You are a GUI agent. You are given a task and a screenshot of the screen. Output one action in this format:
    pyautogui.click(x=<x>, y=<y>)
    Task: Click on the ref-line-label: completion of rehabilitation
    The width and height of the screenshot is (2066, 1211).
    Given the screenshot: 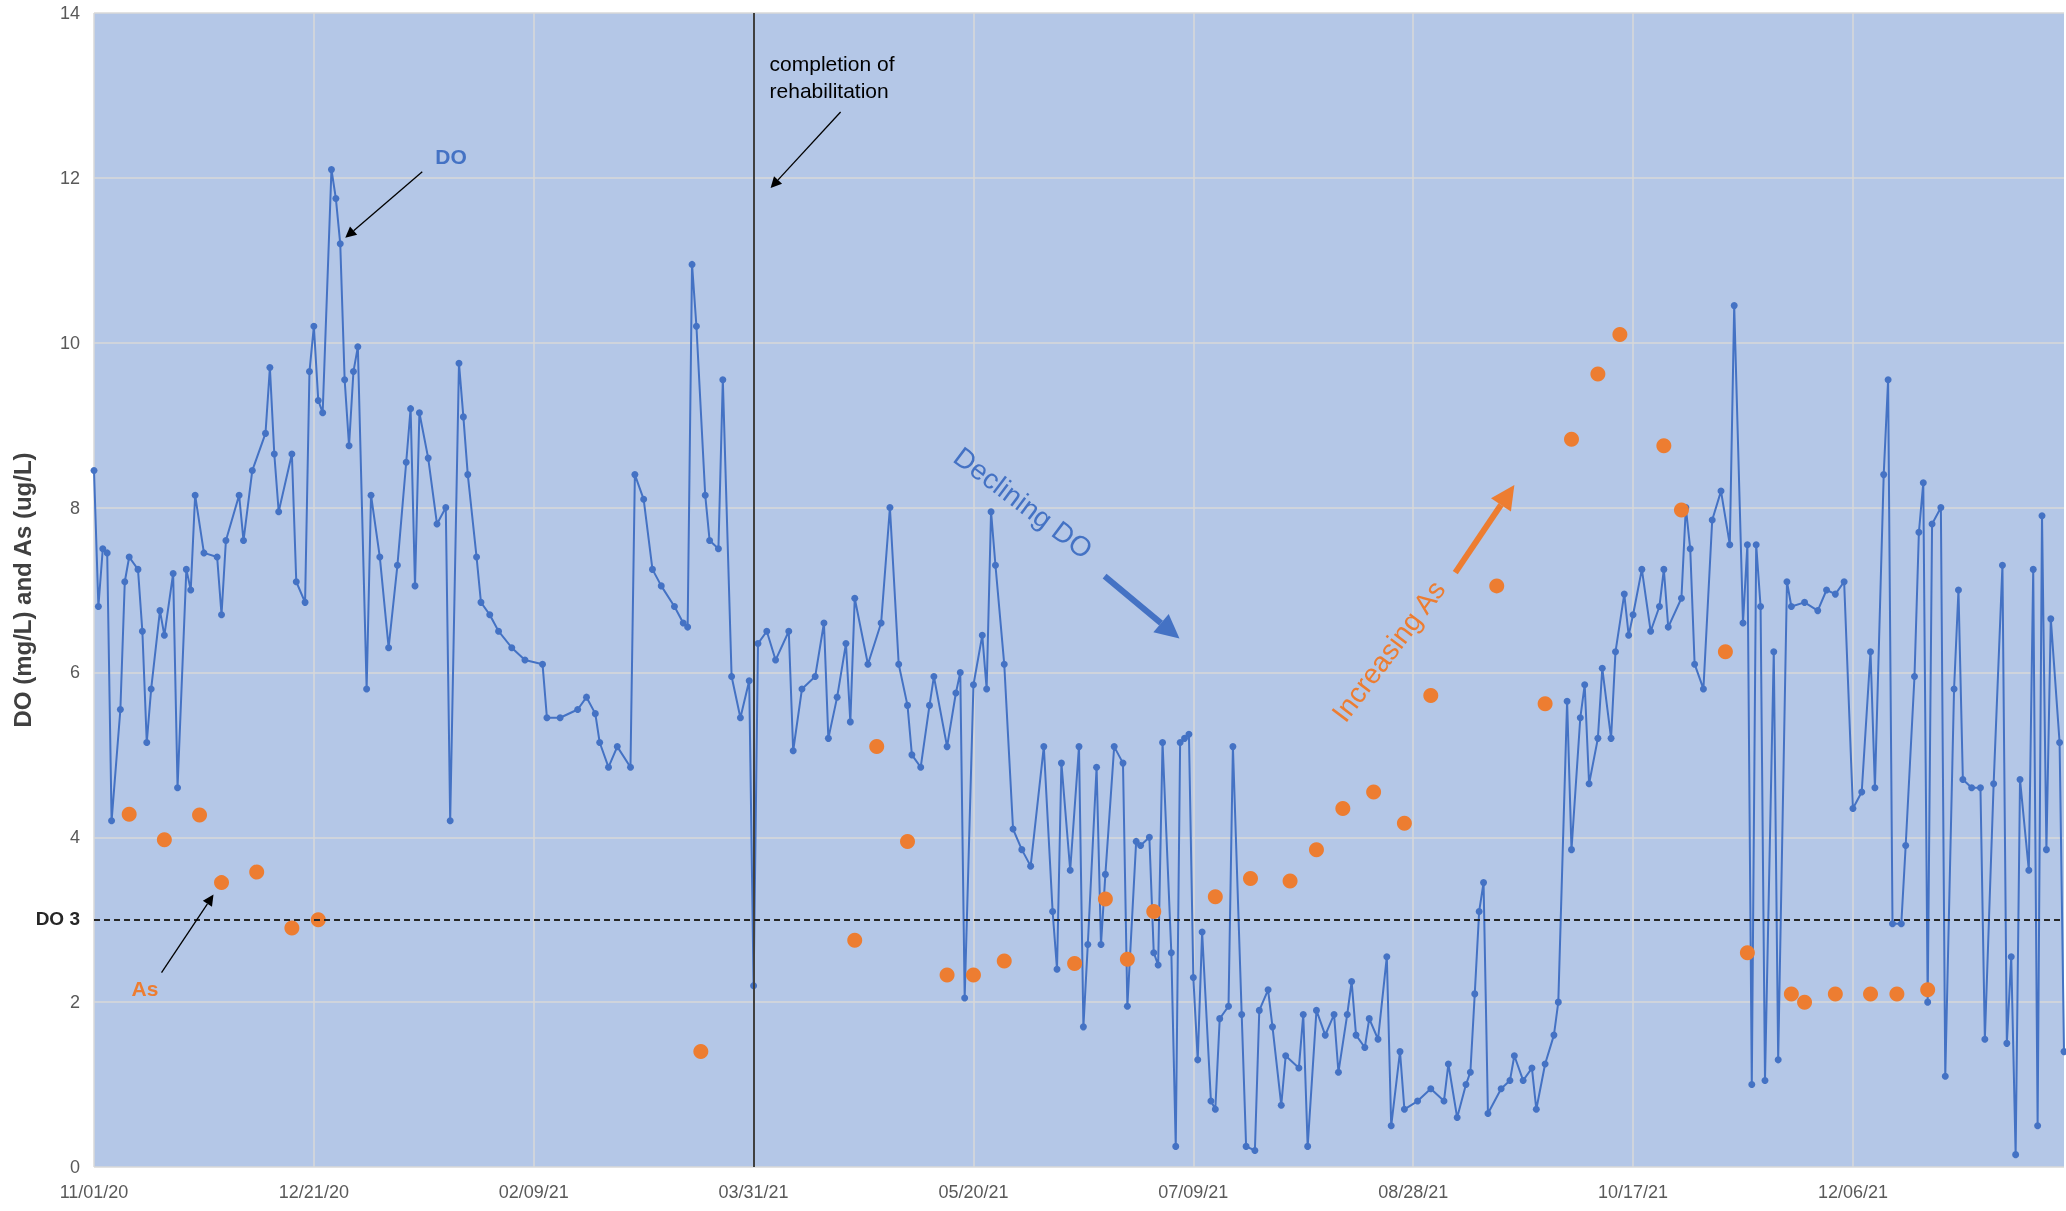 What is the action you would take?
    pyautogui.click(x=832, y=76)
    